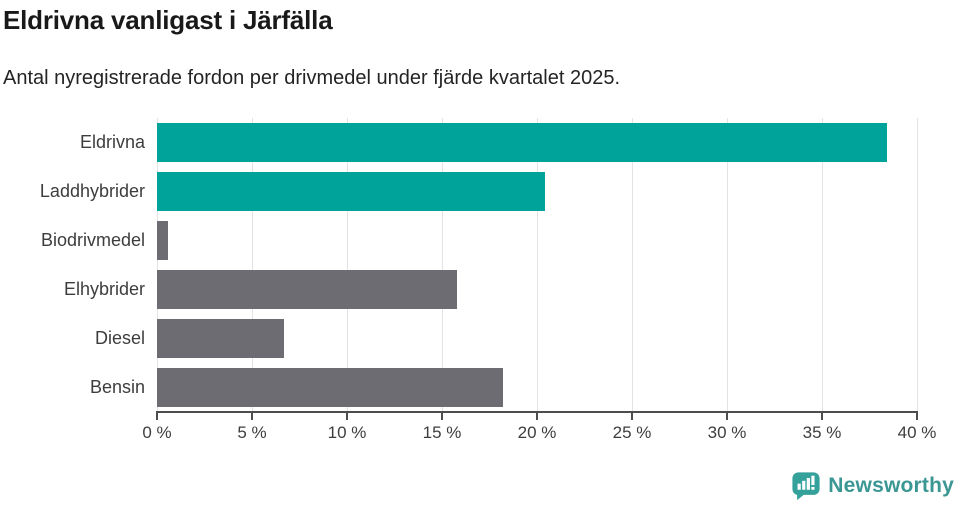  What do you see at coordinates (822, 432) in the screenshot?
I see `x-tick-label-35: 35 %` at bounding box center [822, 432].